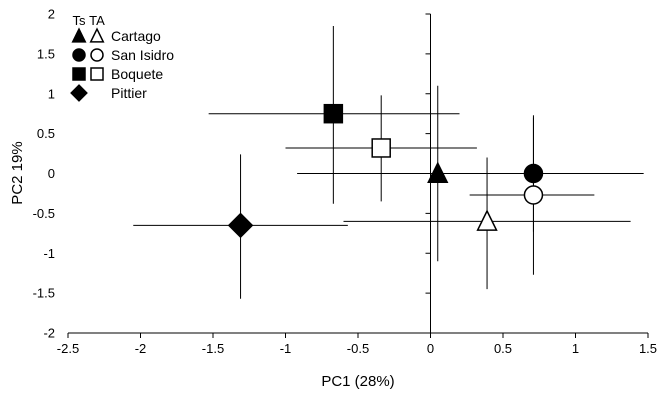 The width and height of the screenshot is (660, 396). I want to click on y-tick-label: -1, so click(49, 253).